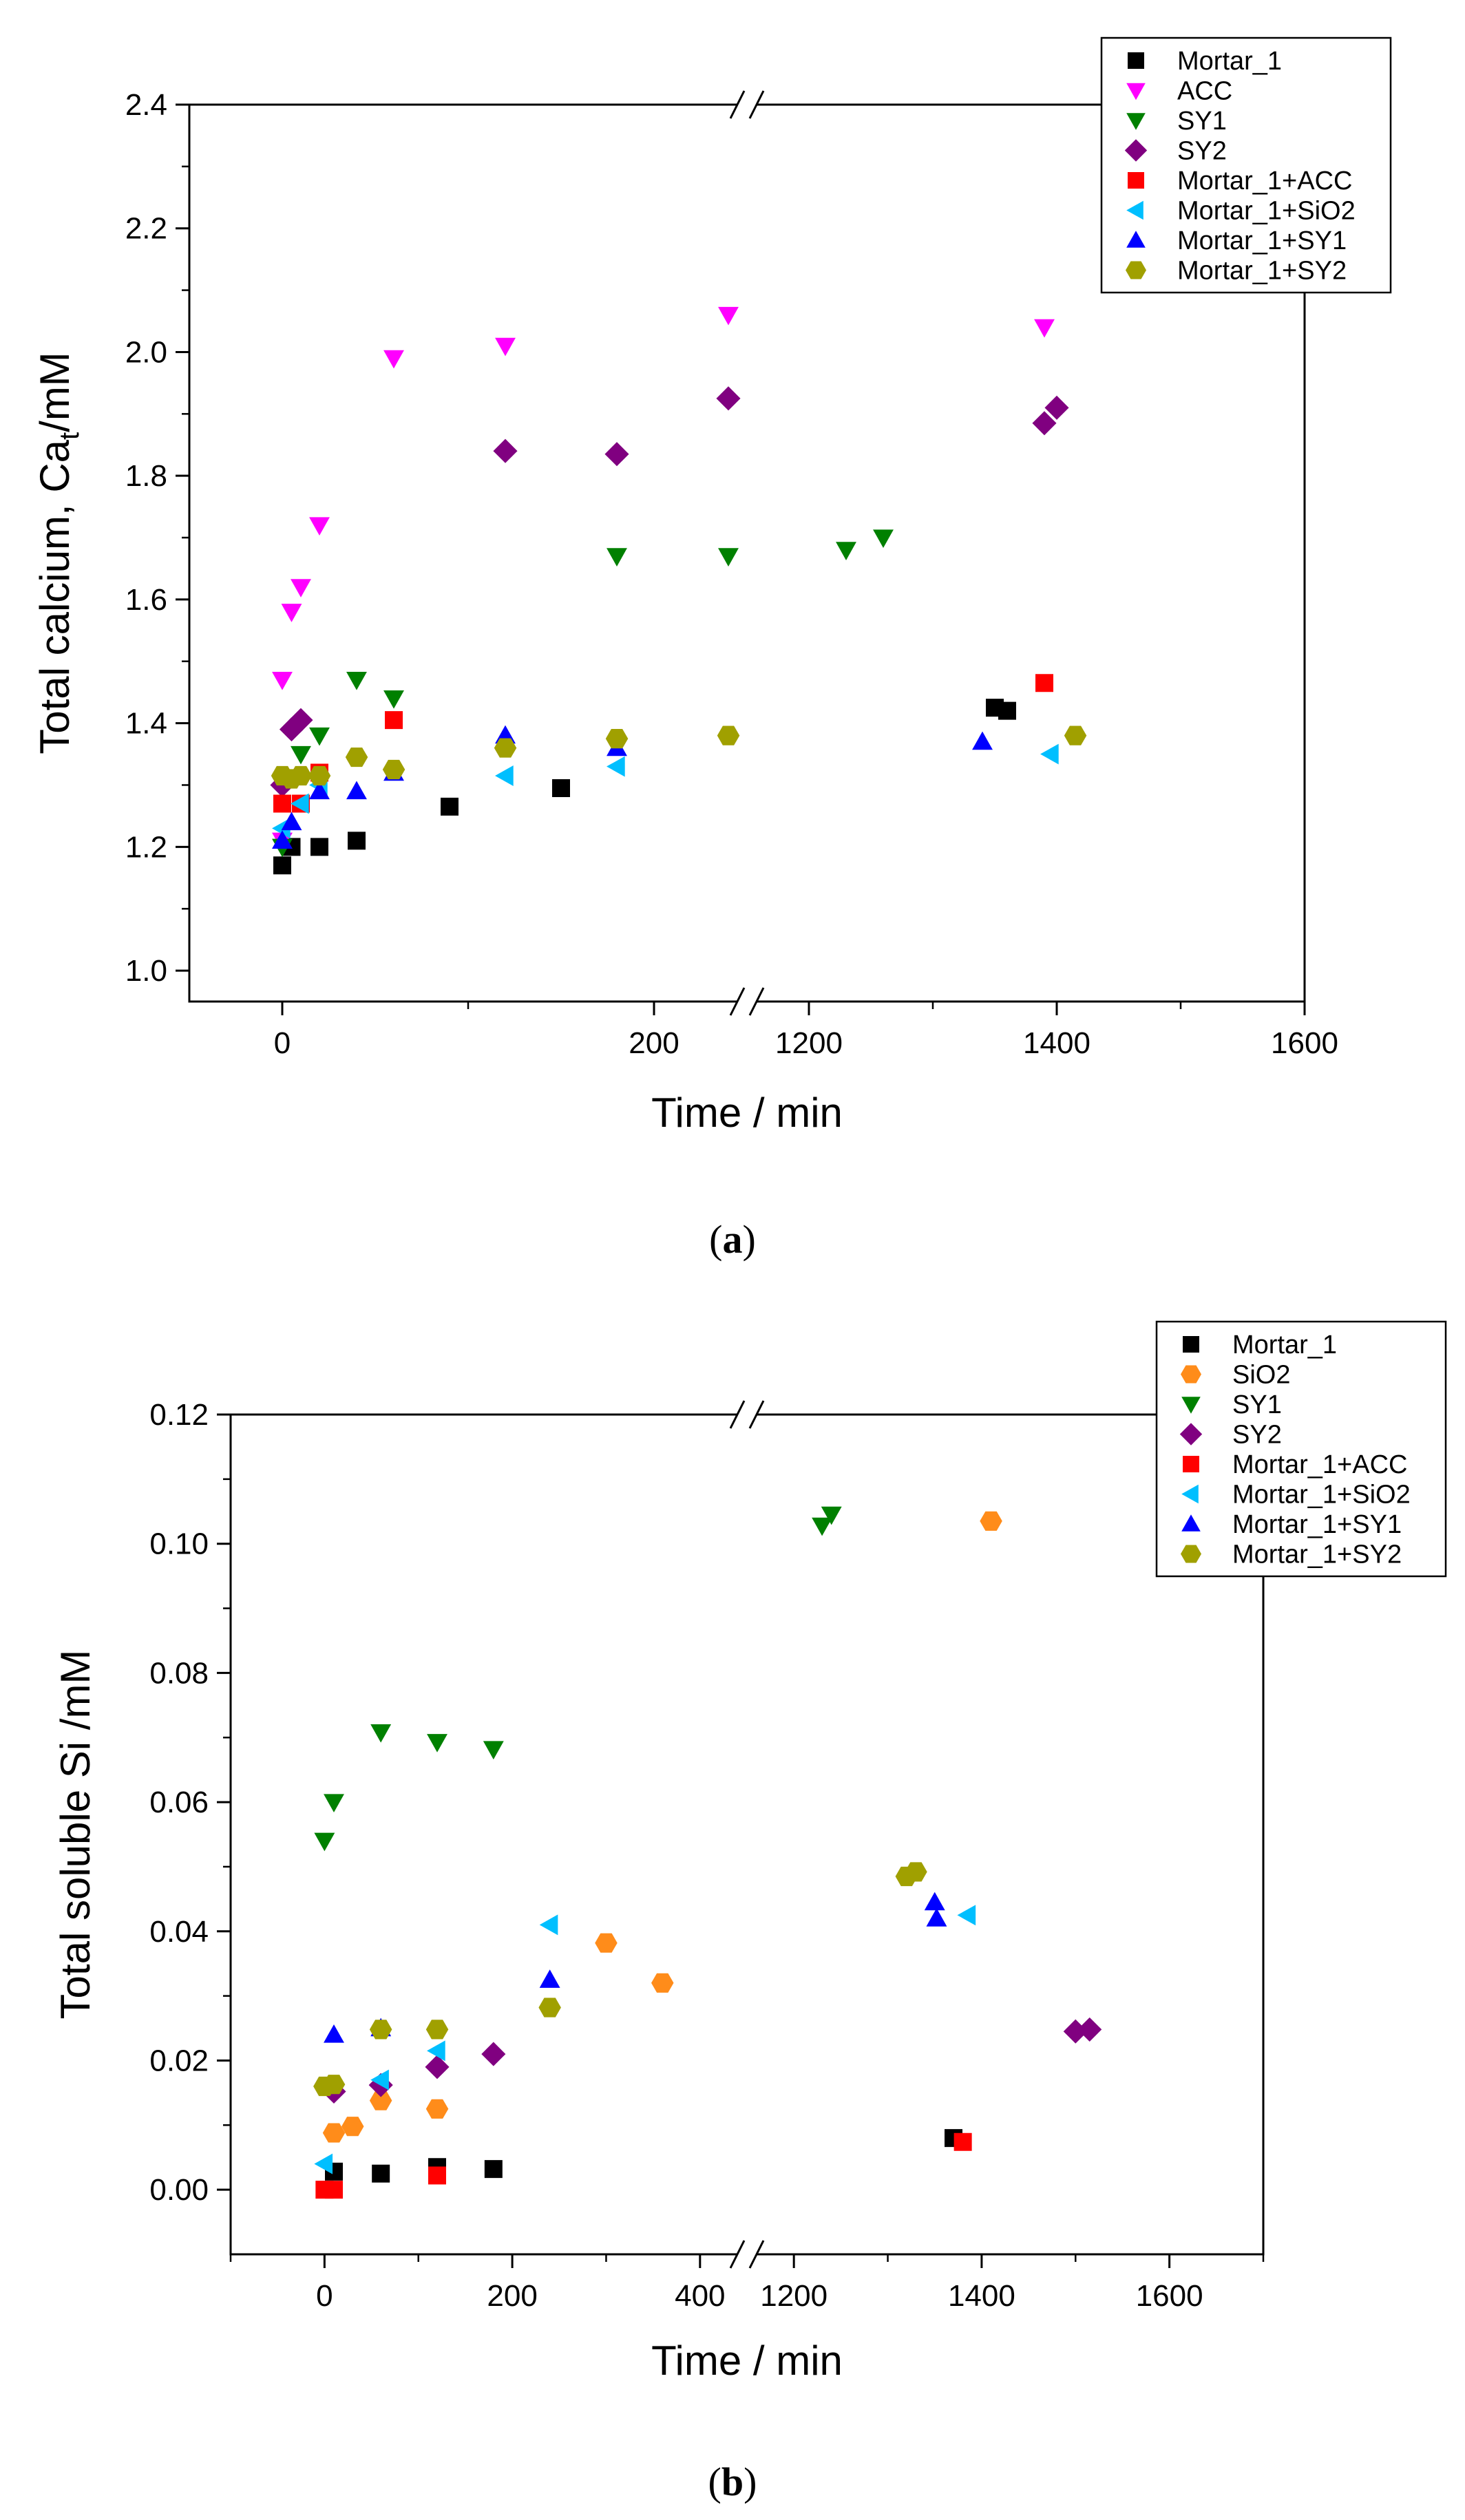  Describe the element at coordinates (146, 971) in the screenshot. I see `y-tick-label: 1.0` at that location.